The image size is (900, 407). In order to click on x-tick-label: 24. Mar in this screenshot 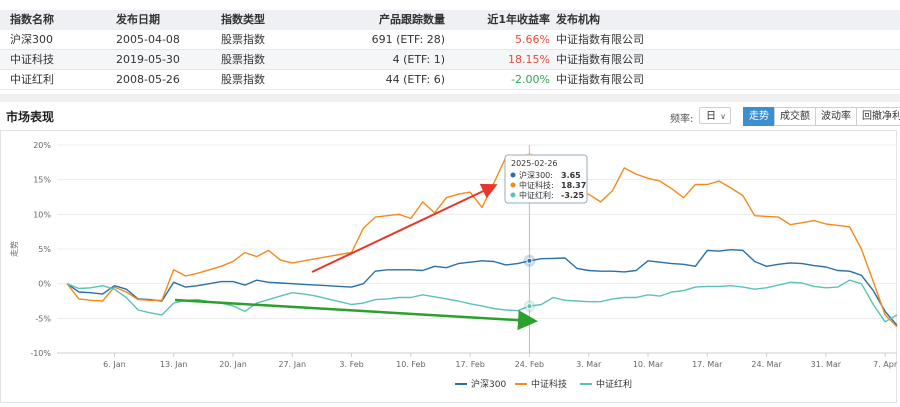, I will do `click(766, 364)`.